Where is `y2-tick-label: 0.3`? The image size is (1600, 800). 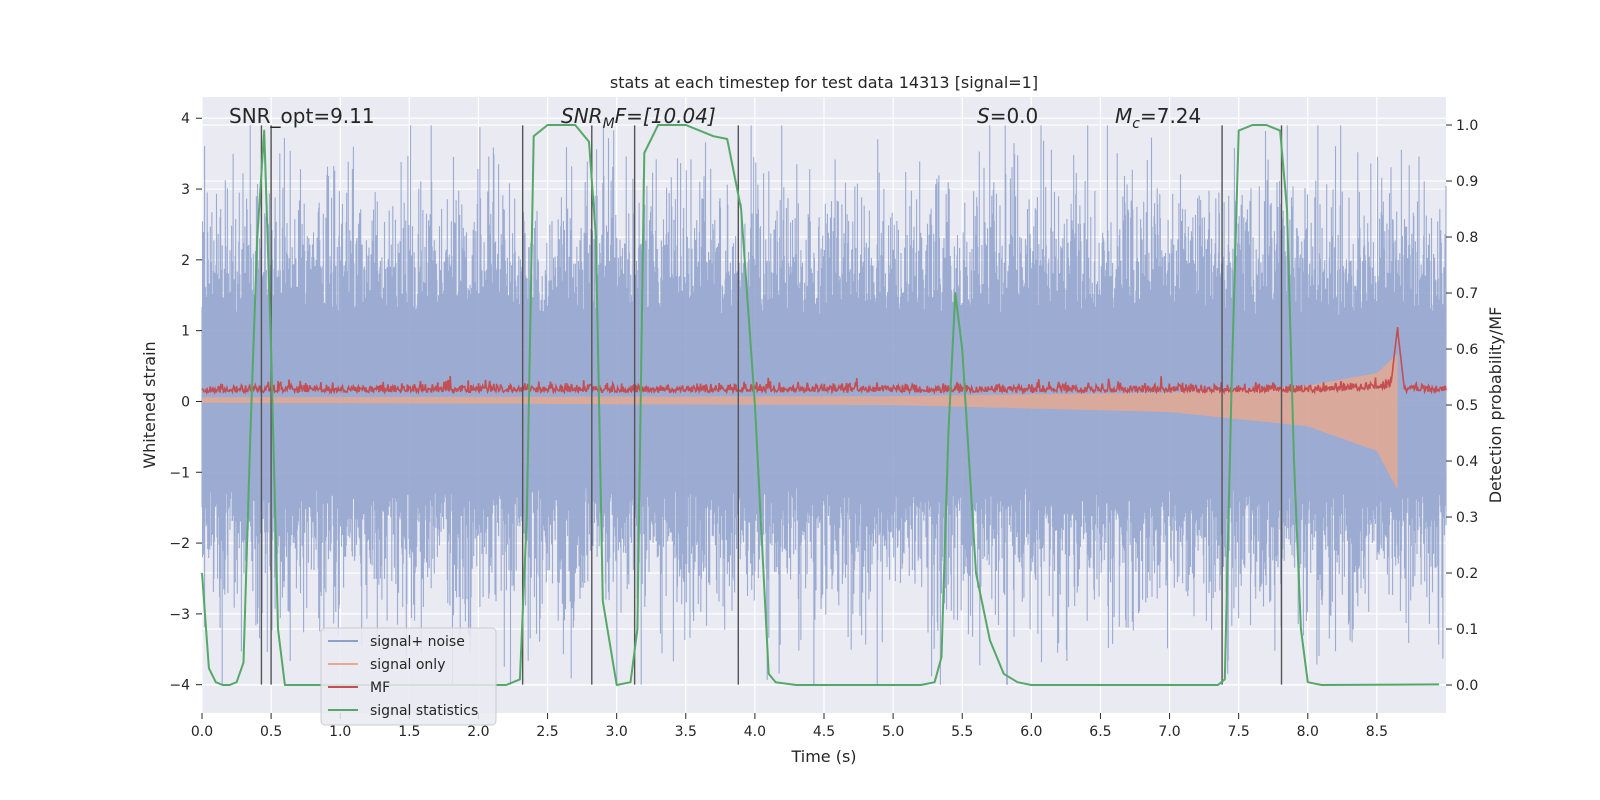 y2-tick-label: 0.3 is located at coordinates (1467, 518).